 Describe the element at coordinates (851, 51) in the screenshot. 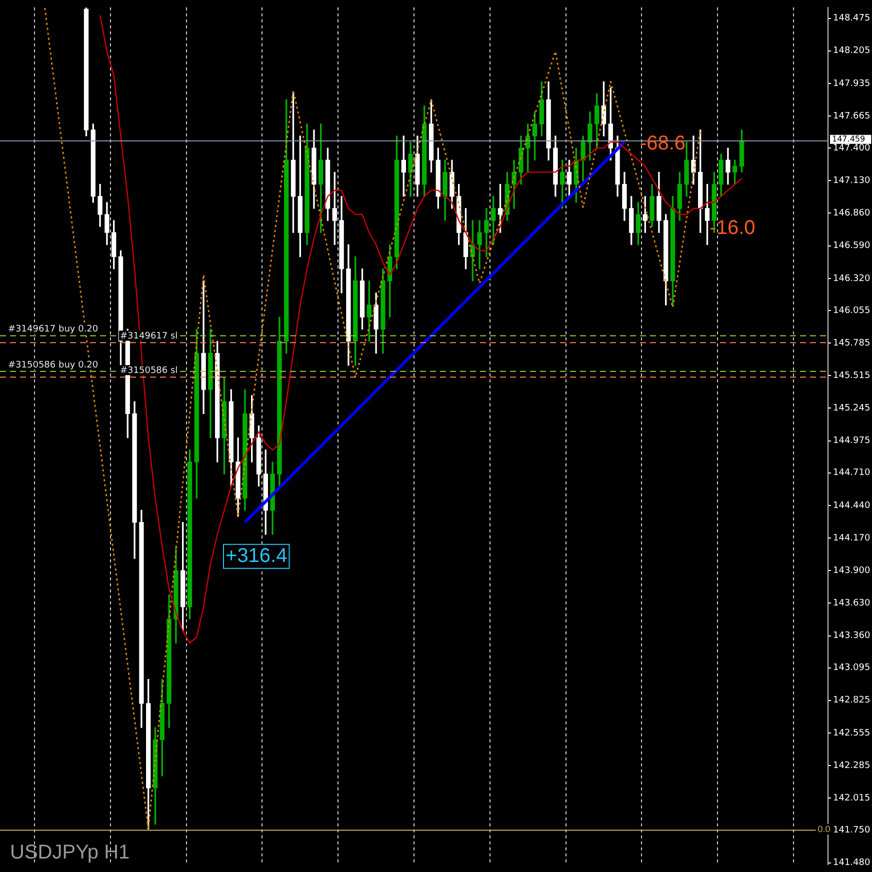

I see `y-tick-label: 148.205` at that location.